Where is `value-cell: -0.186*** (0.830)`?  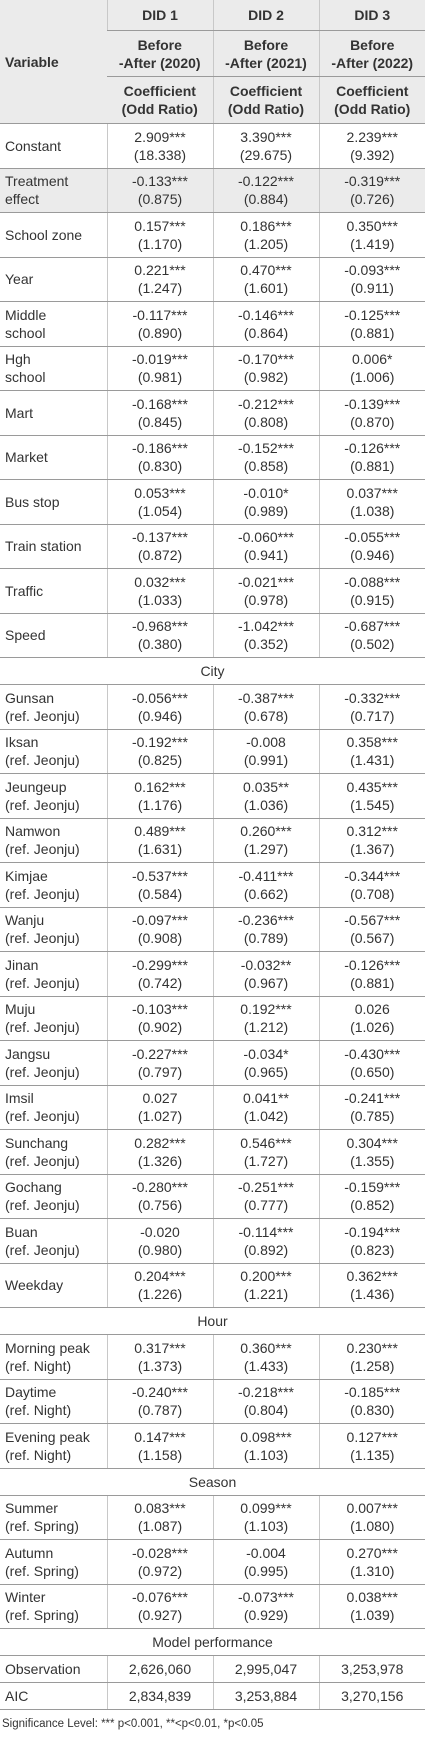 value-cell: -0.186*** (0.830) is located at coordinates (159, 457).